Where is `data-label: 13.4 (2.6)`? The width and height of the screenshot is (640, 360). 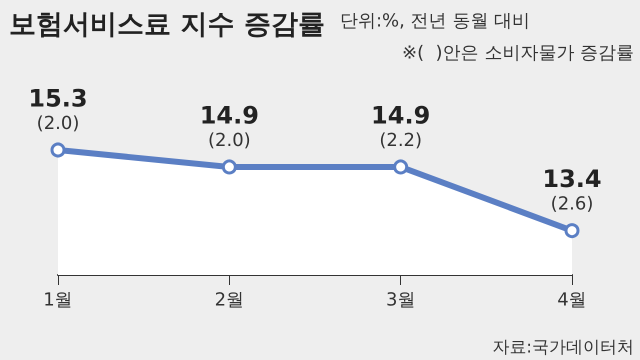
data-label: 13.4 (2.6) is located at coordinates (572, 190).